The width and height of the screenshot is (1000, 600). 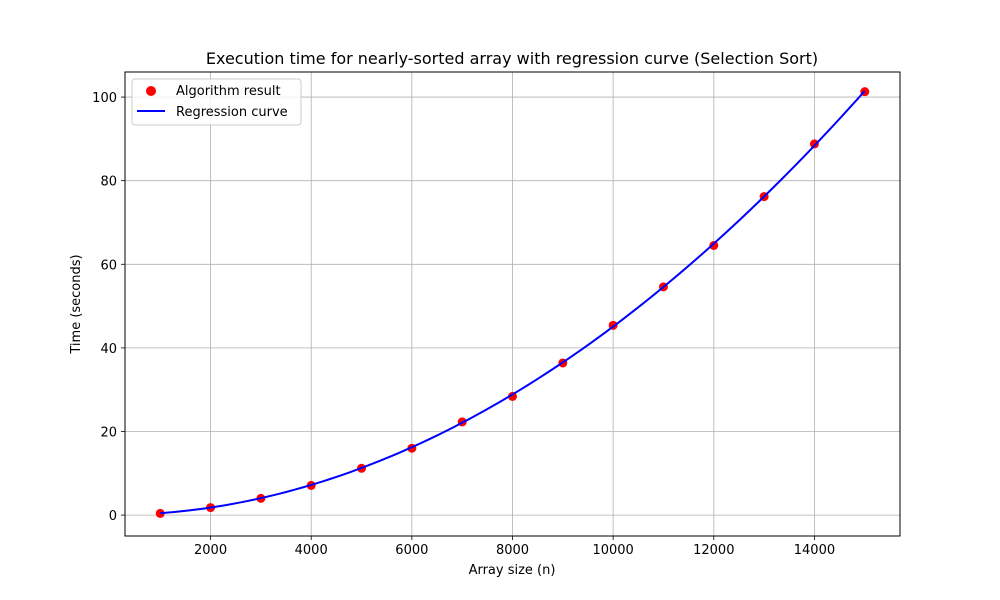 I want to click on legend-label-algorithm-result: Algorithm result, so click(x=228, y=91).